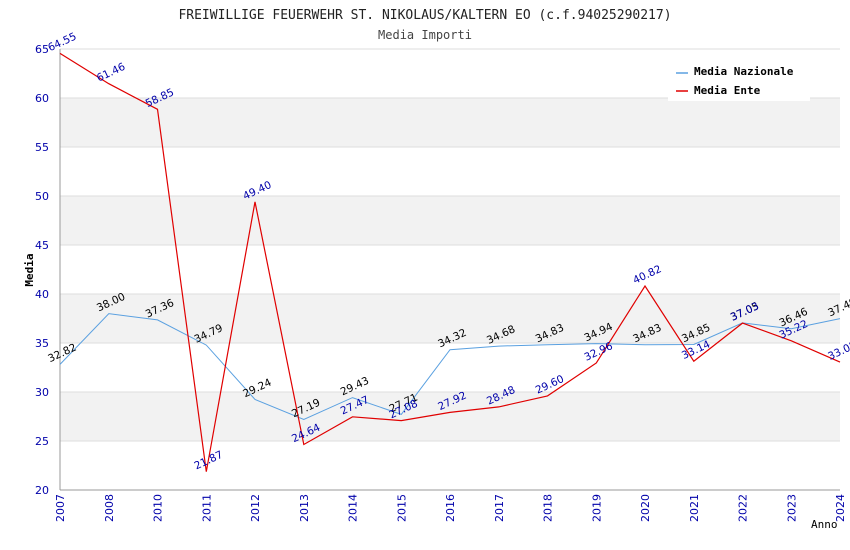  I want to click on legend: Media Nazionale Media Ente, so click(739, 81).